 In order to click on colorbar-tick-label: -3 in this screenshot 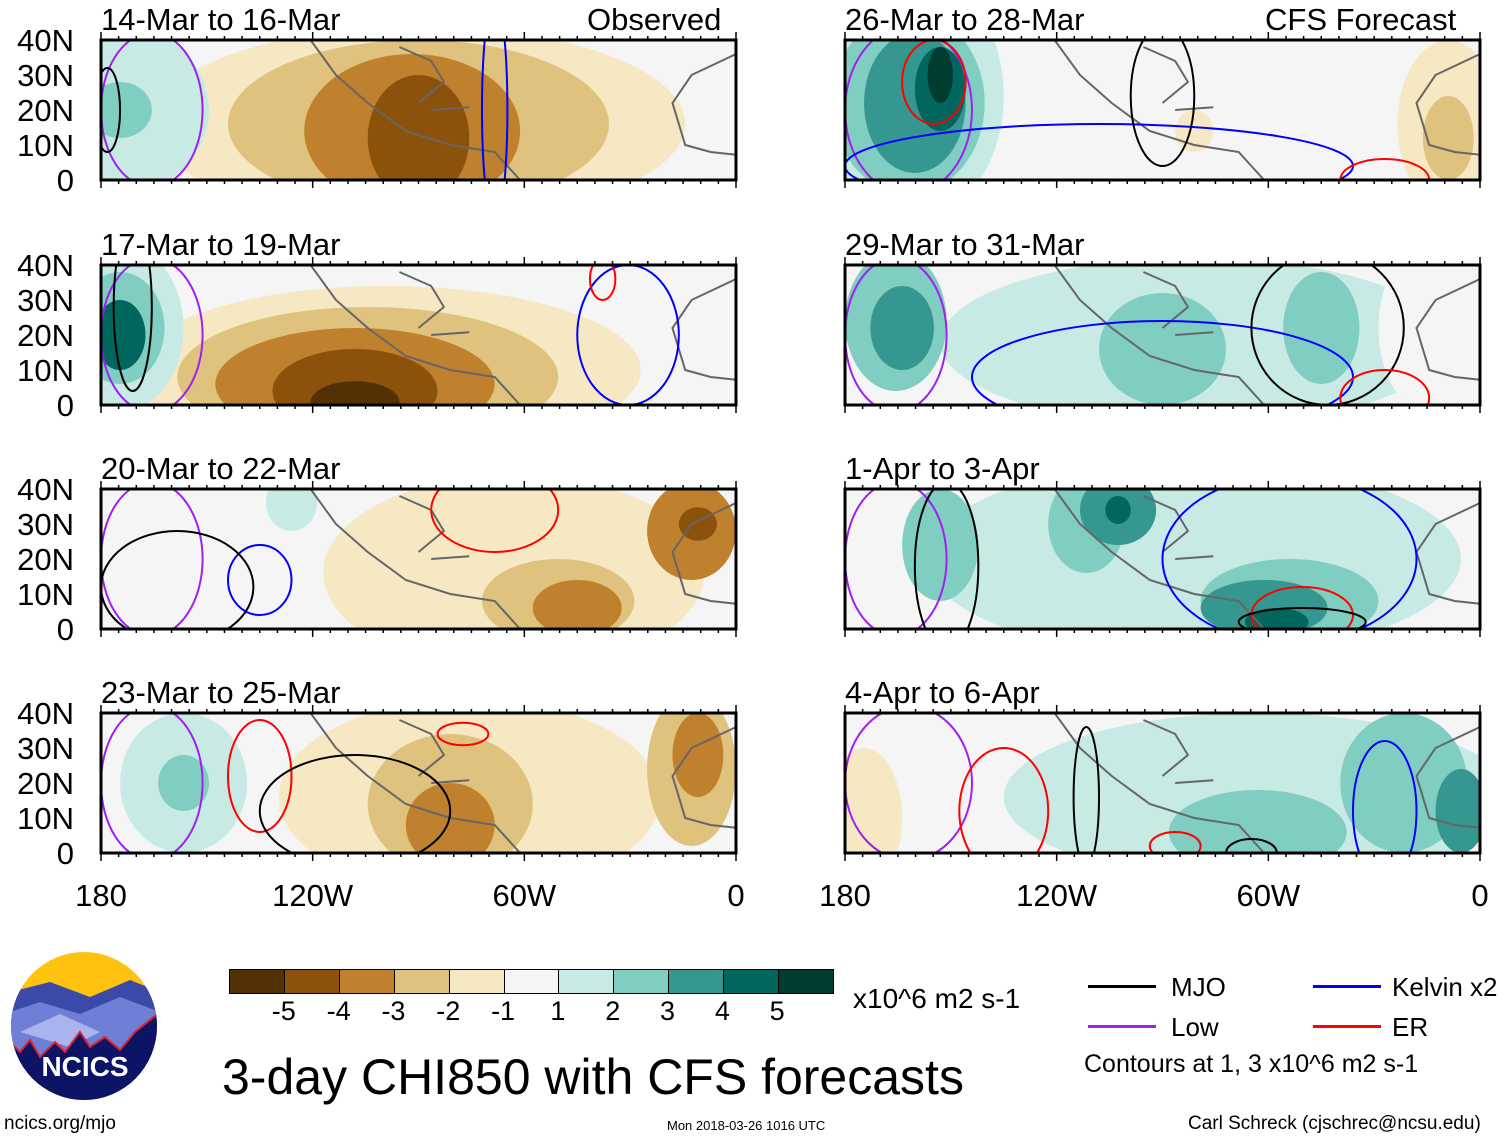, I will do `click(393, 1011)`.